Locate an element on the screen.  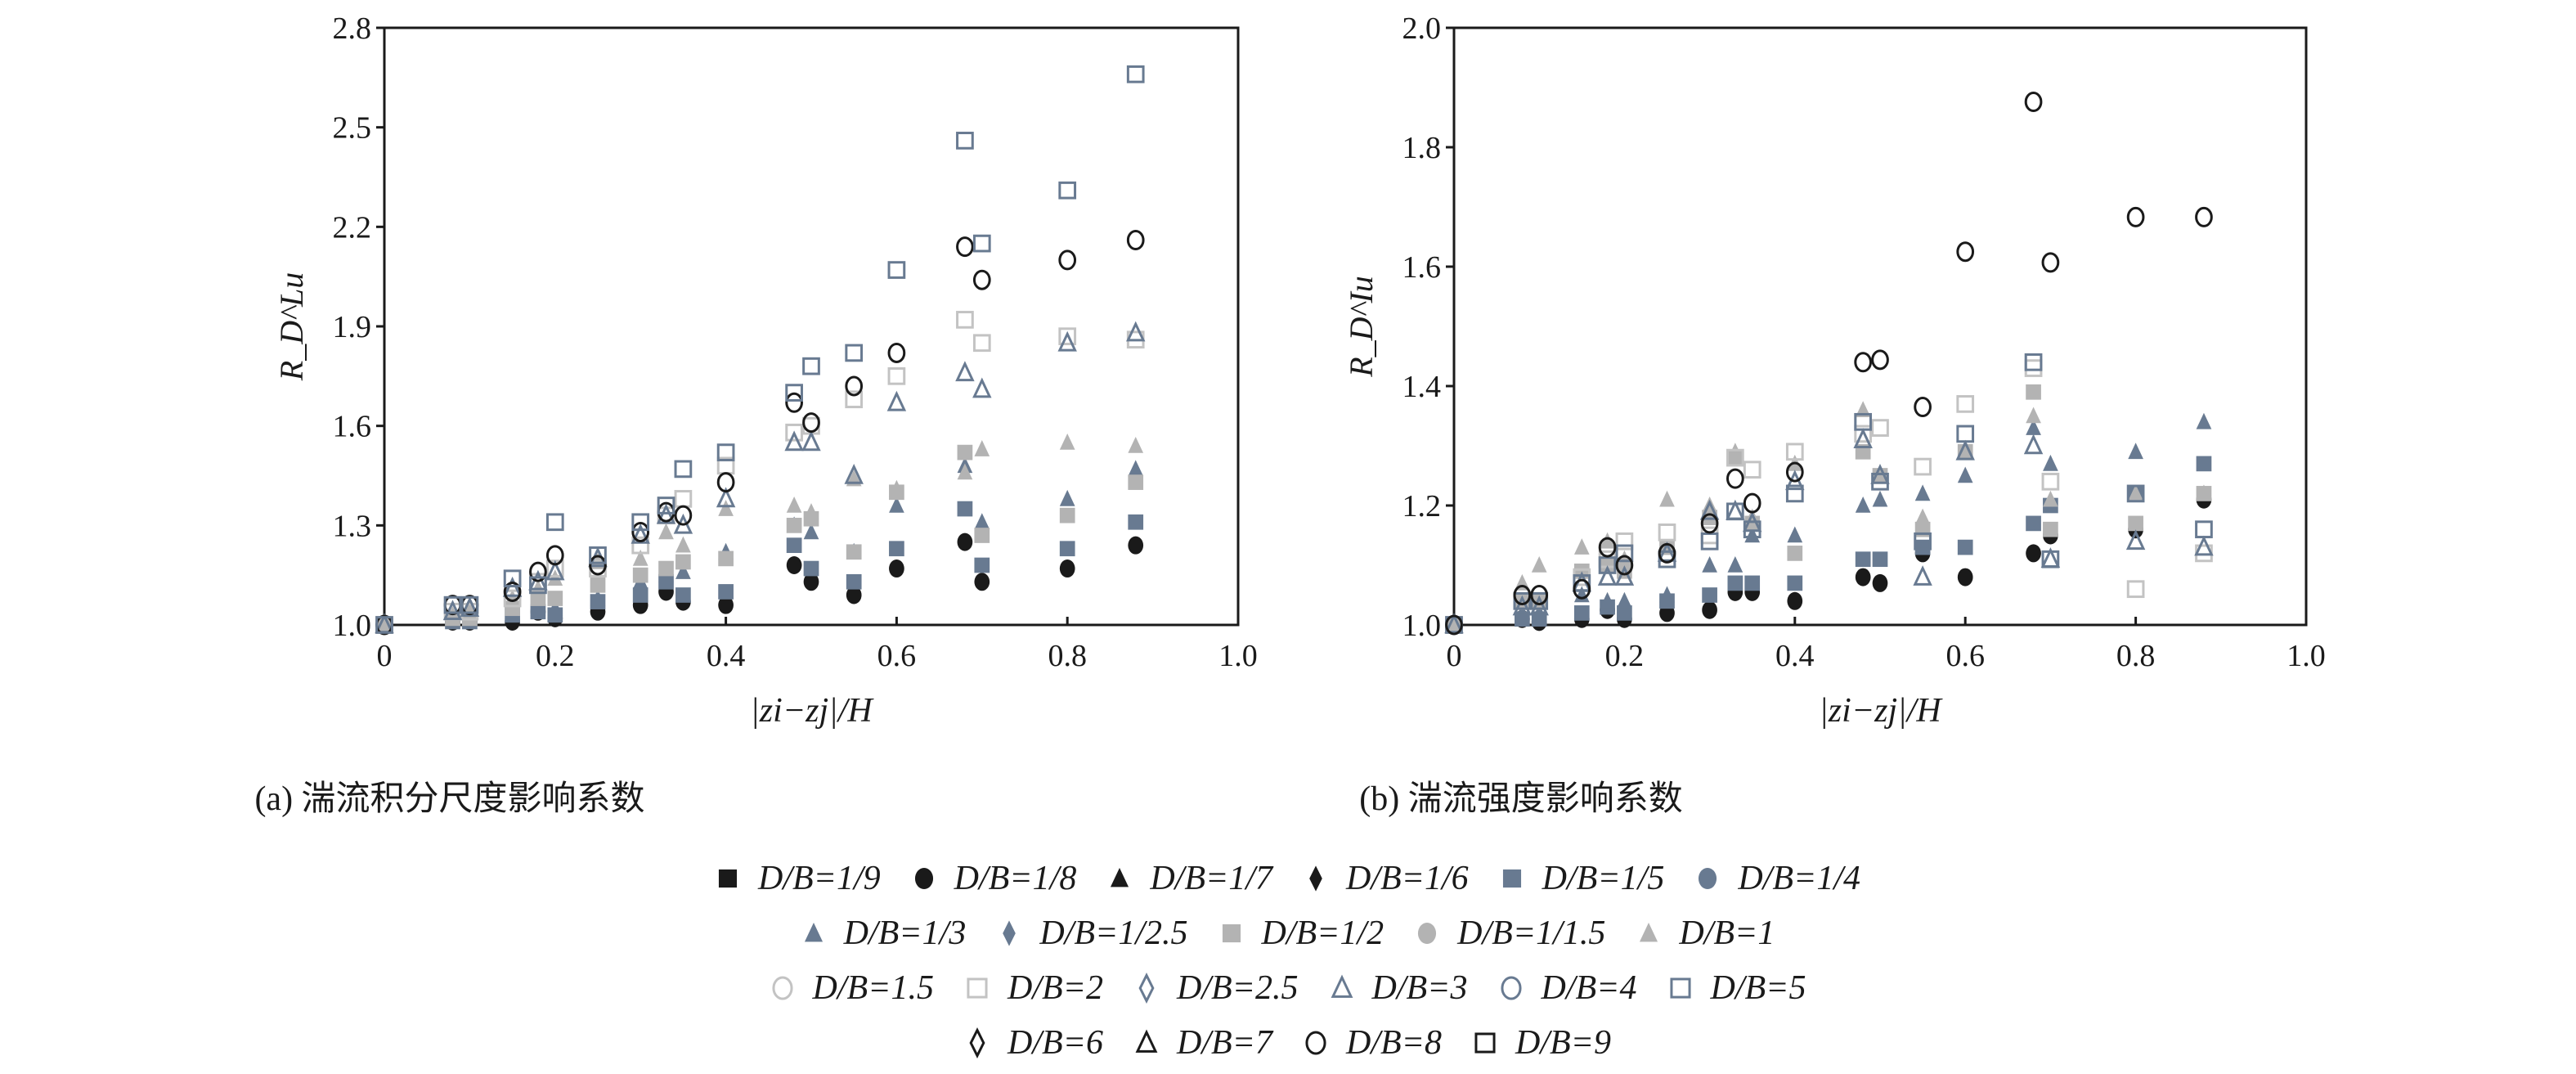
y-tick-label: 2.5 is located at coordinates (353, 128).